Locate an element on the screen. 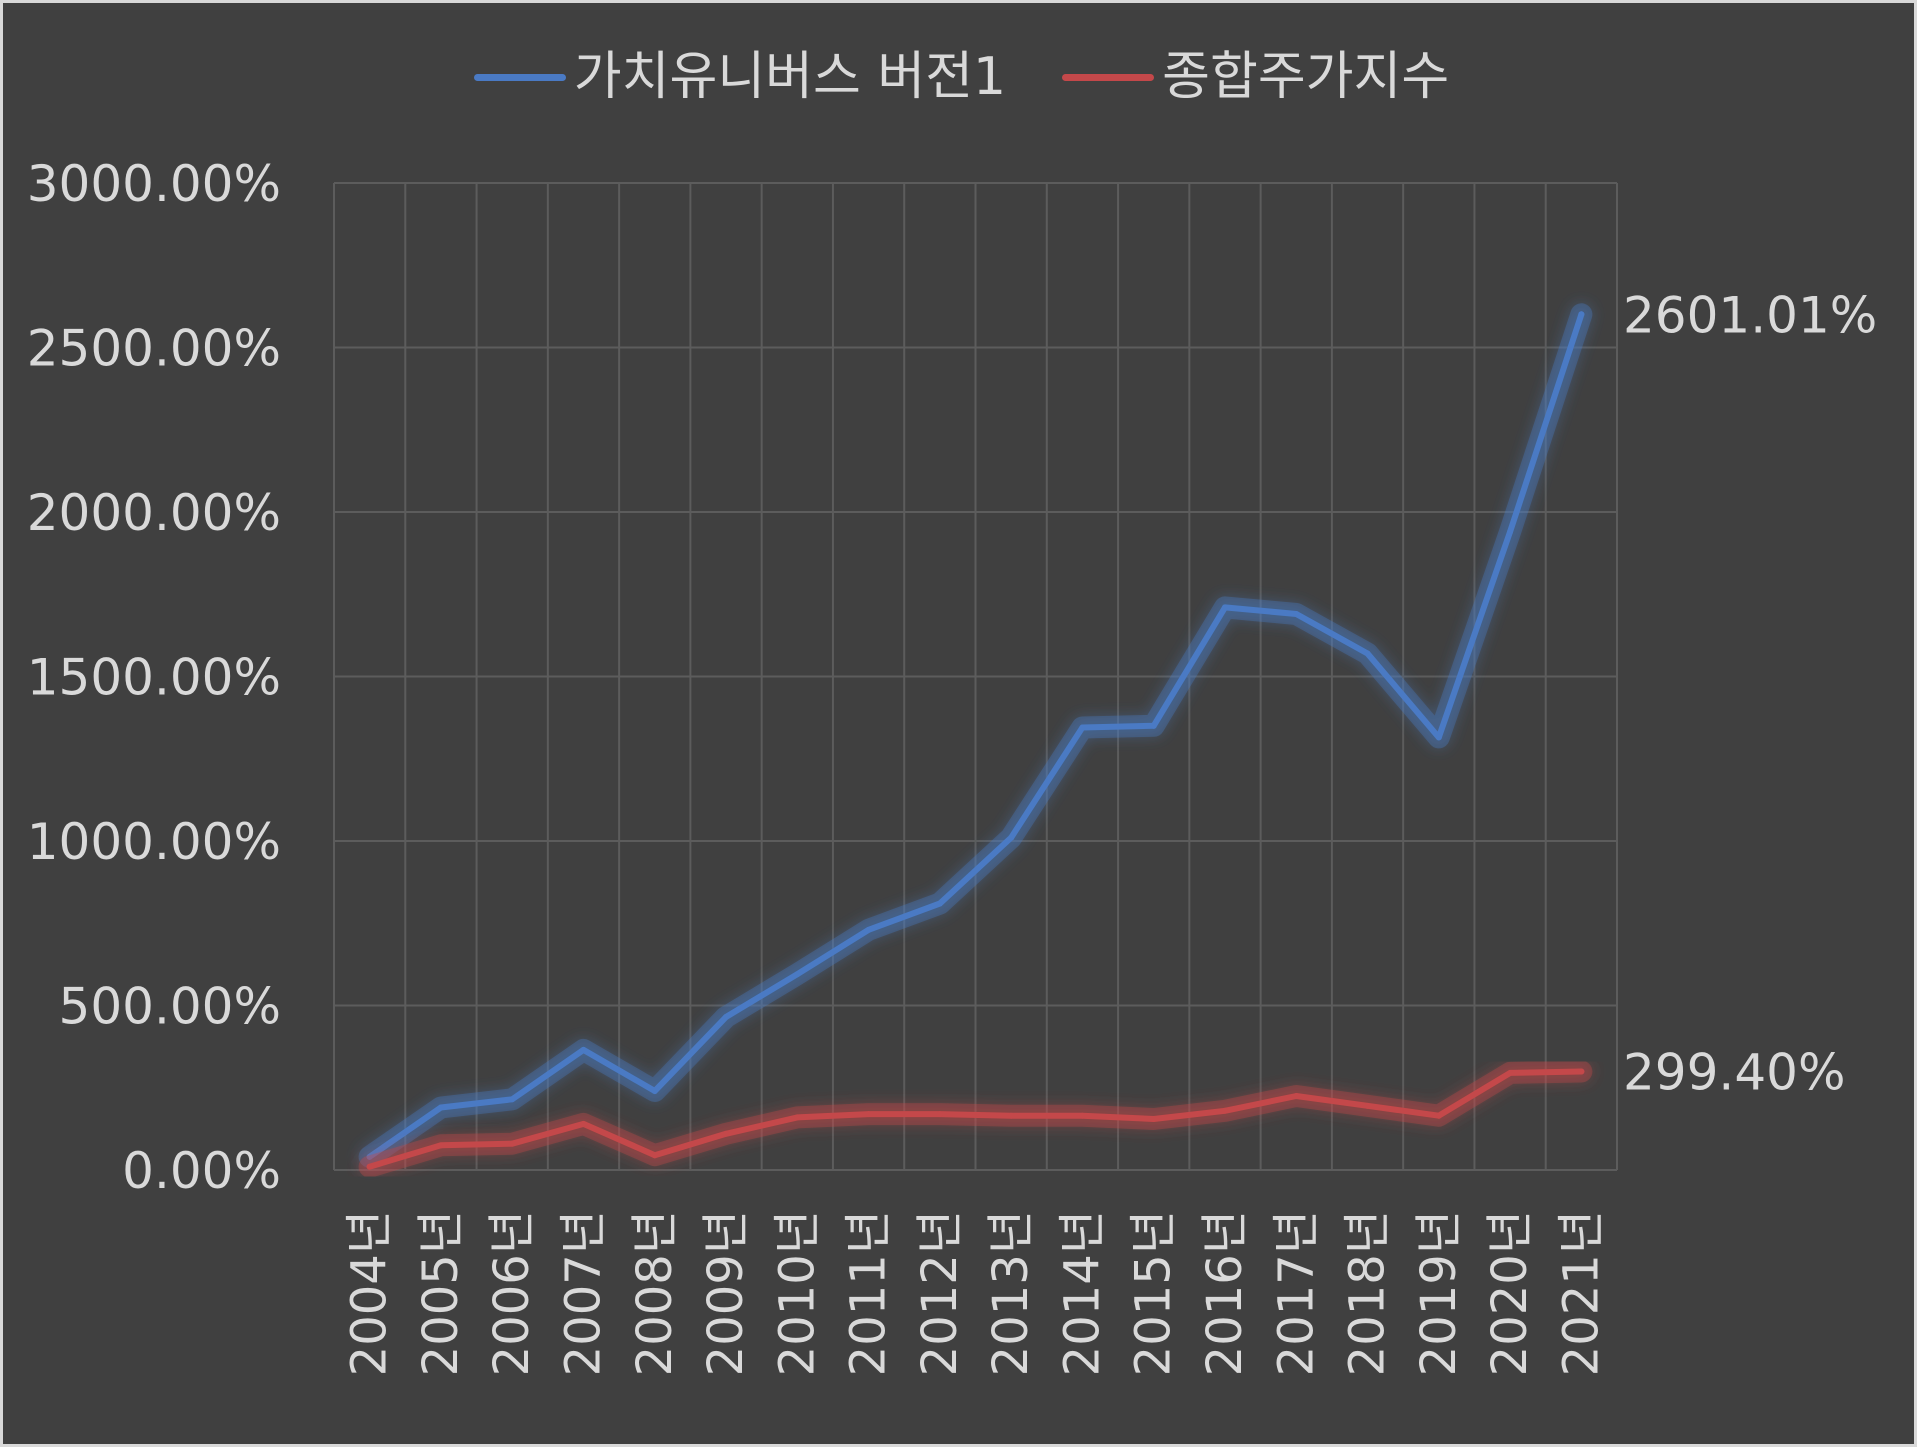 The height and width of the screenshot is (1447, 1917). y-tick-label: 2500.00% is located at coordinates (154, 349).